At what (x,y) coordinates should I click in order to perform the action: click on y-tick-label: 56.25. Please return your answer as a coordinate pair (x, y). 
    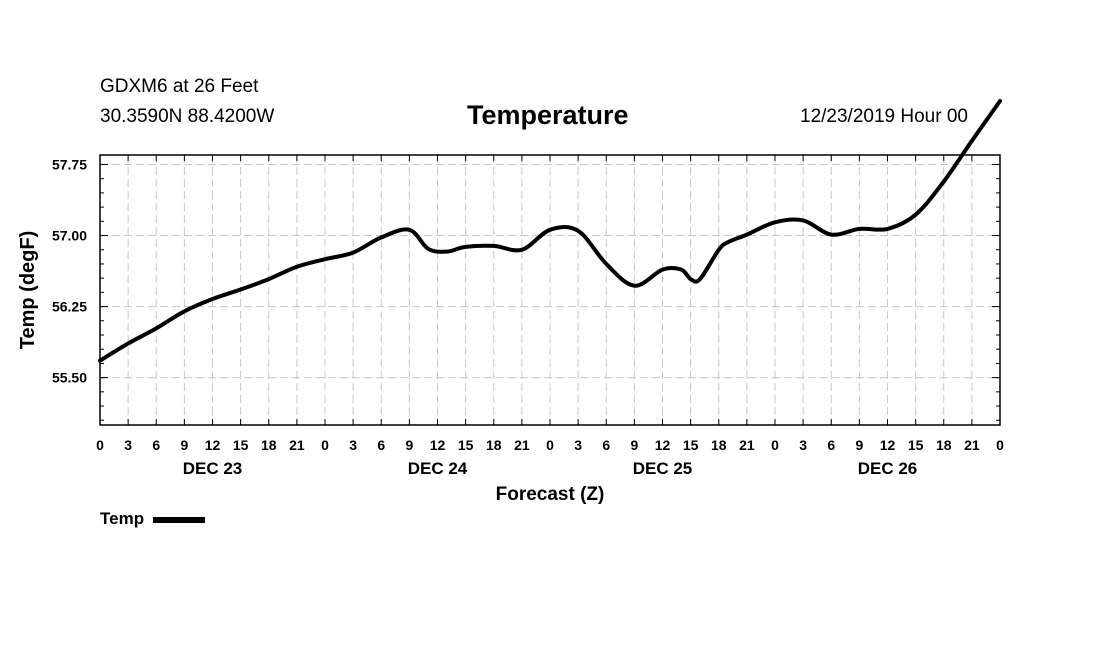
    Looking at the image, I should click on (69, 307).